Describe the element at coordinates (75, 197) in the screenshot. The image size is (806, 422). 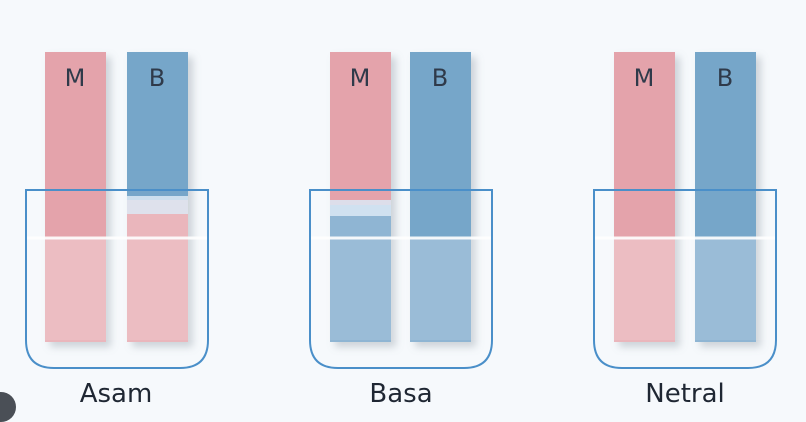
I see `strip-m-asam: M` at that location.